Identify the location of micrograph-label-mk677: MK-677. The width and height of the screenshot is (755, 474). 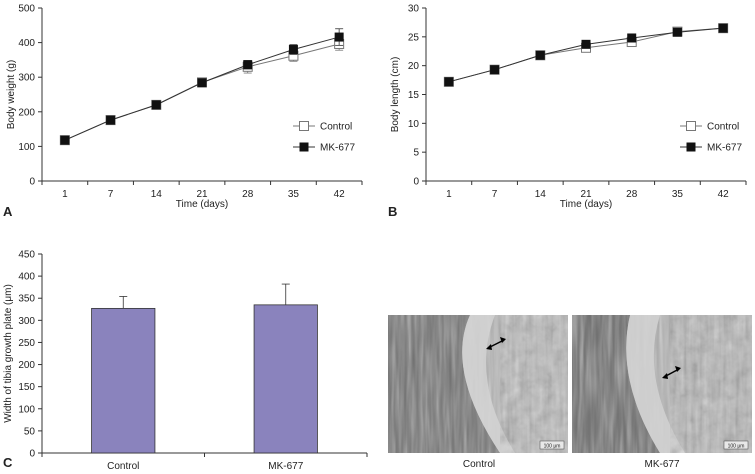
(661, 464).